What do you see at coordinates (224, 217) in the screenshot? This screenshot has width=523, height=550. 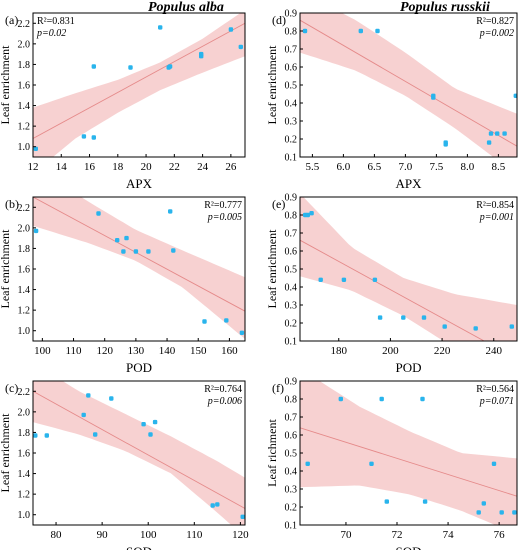 I see `p-value-label: p=0.005` at bounding box center [224, 217].